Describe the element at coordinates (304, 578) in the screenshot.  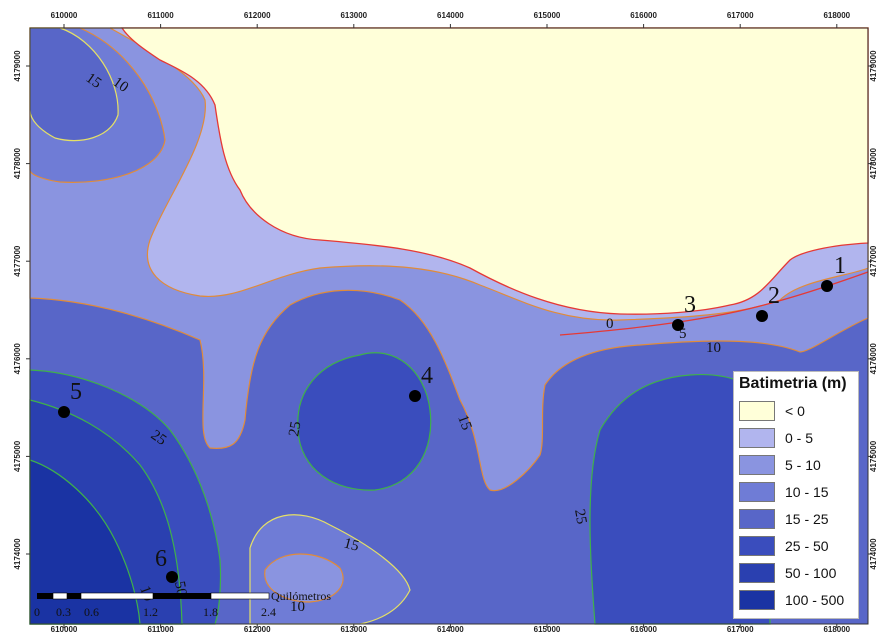
I see `zone-5-10-bottom` at that location.